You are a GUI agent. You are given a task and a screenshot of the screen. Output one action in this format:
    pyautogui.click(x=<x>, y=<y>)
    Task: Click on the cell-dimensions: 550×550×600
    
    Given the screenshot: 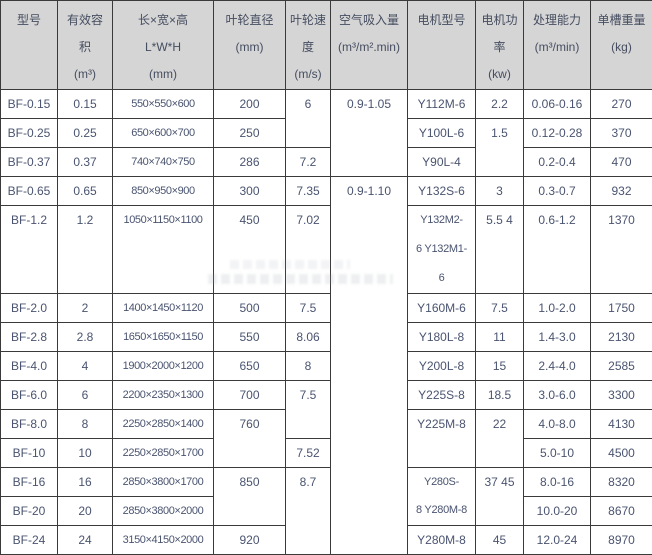 What is the action you would take?
    pyautogui.click(x=163, y=104)
    